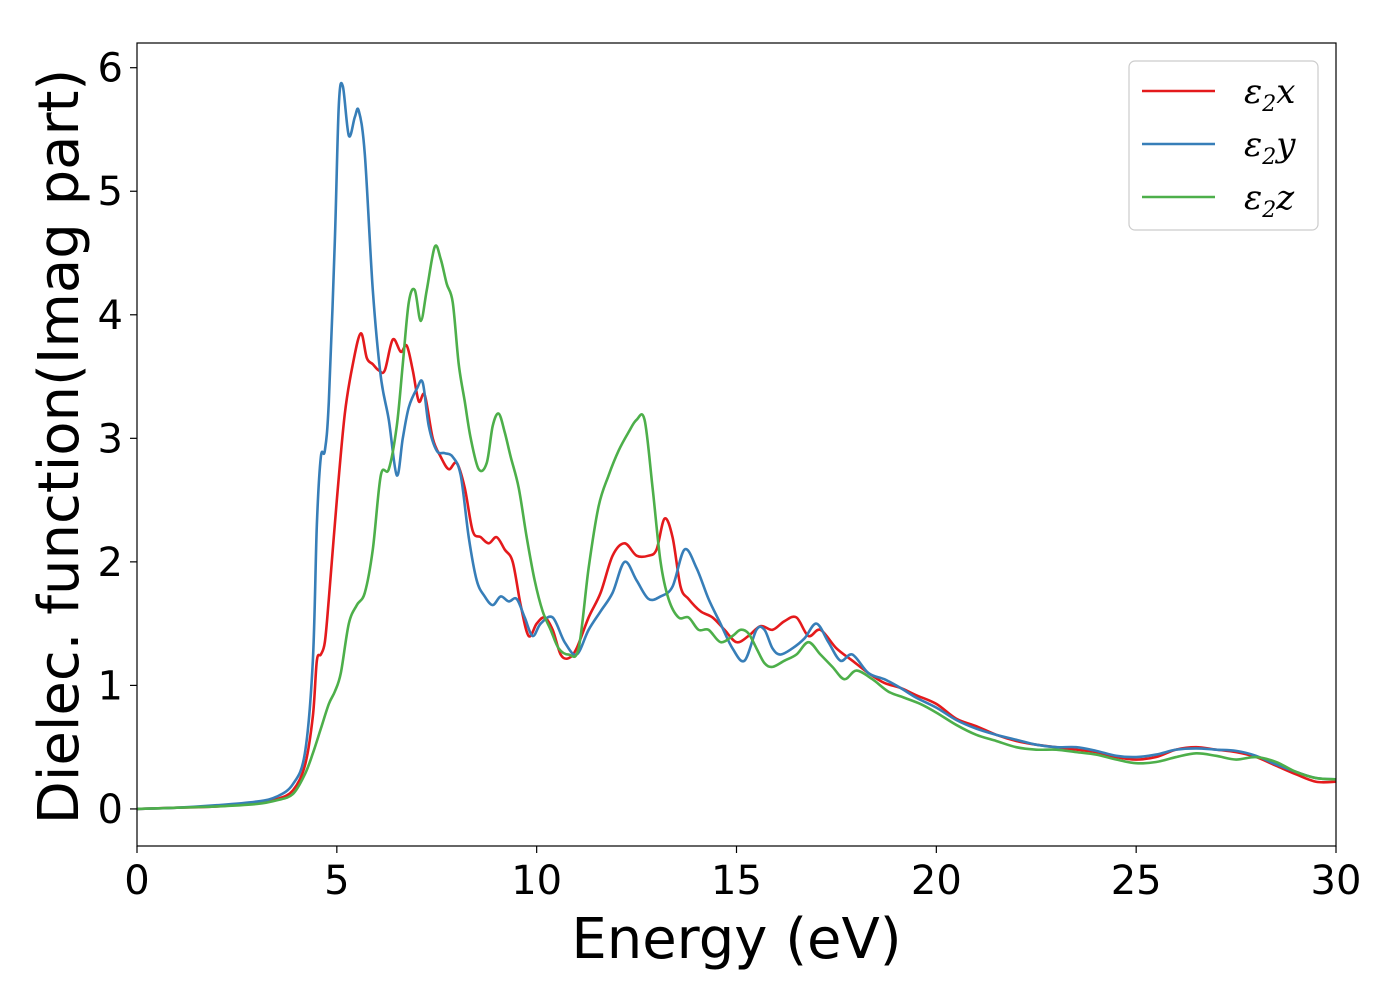  What do you see at coordinates (1269, 200) in the screenshot?
I see `legend-label-z: ε2z` at bounding box center [1269, 200].